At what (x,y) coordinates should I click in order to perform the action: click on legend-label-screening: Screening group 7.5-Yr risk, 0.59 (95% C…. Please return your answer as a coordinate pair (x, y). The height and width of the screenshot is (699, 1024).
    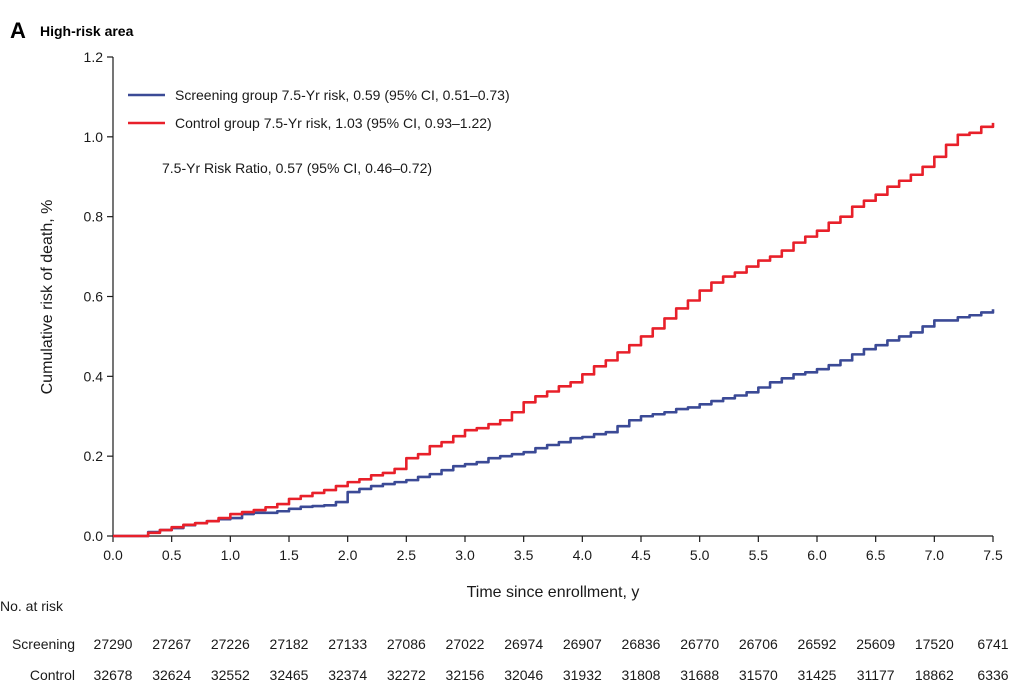
    Looking at the image, I should click on (342, 95).